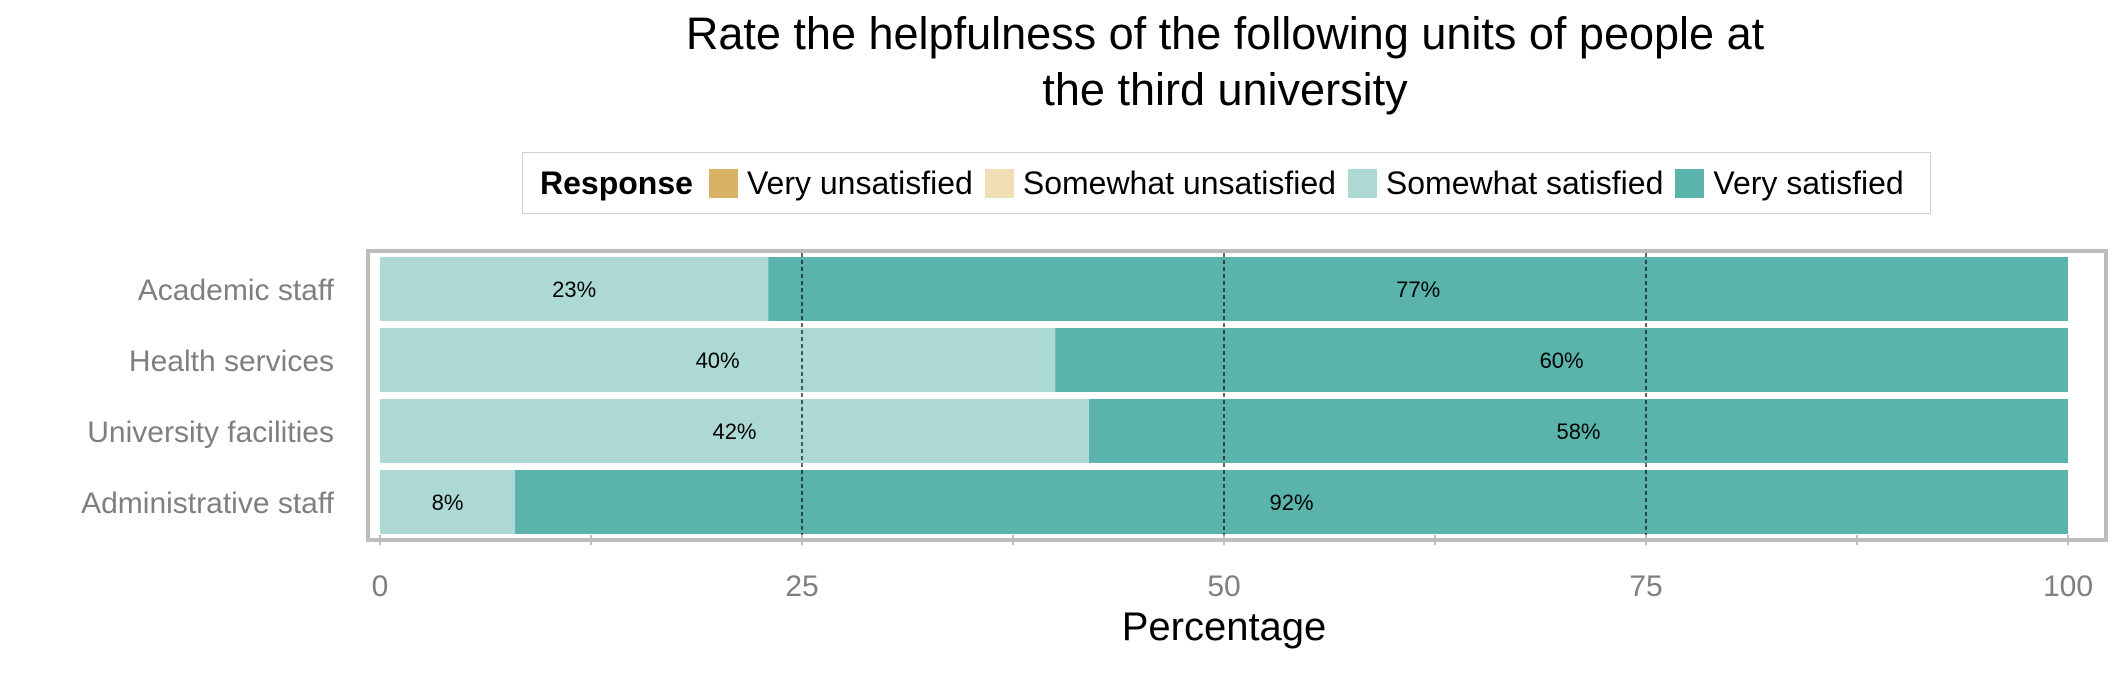 The height and width of the screenshot is (673, 2125). Describe the element at coordinates (801, 586) in the screenshot. I see `x-tick-label: 25` at that location.